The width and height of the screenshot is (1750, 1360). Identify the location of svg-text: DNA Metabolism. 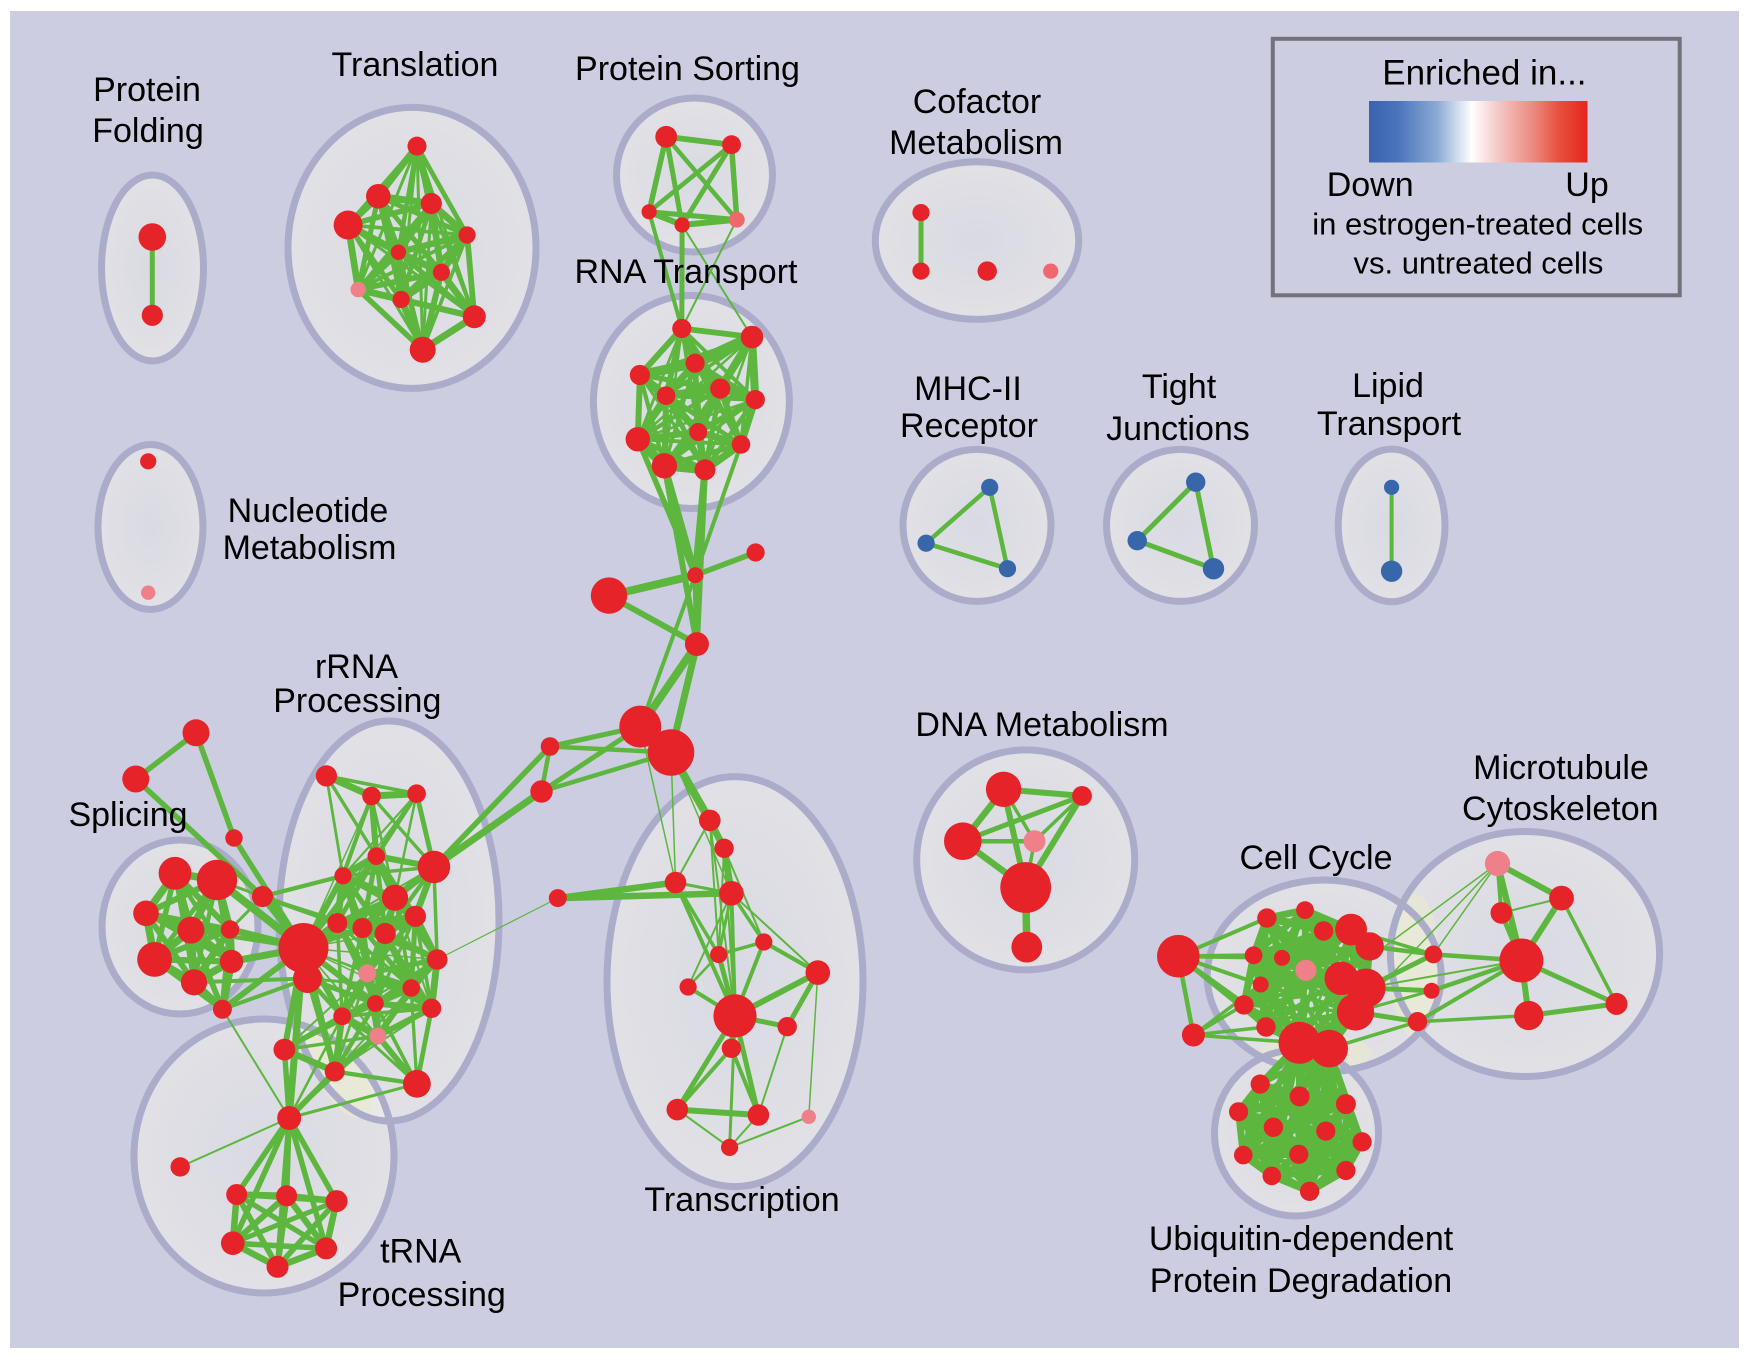
(1041, 725).